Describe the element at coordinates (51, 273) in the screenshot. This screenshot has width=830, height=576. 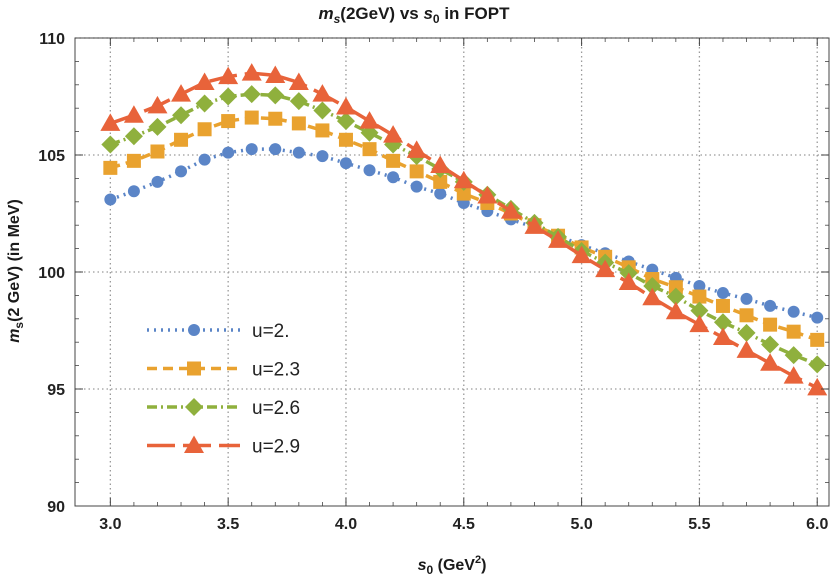
I see `y-tick-label: 100` at that location.